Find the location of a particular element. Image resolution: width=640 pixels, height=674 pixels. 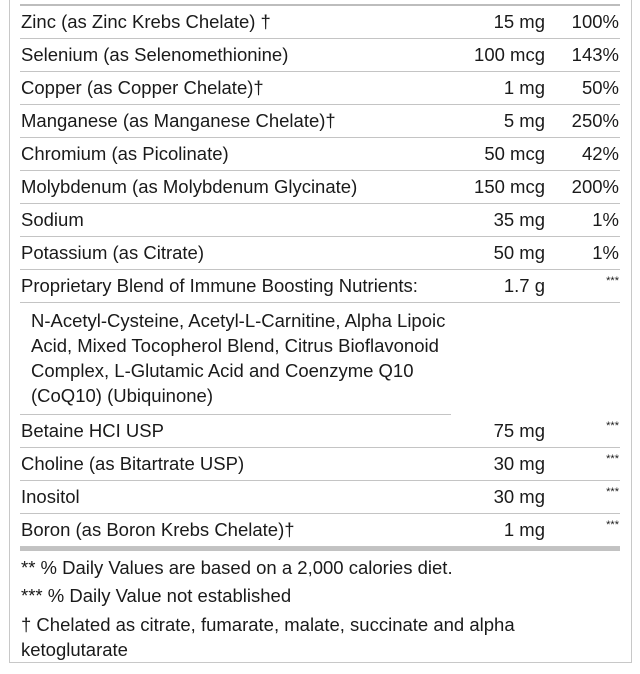

nutrient-name: Sodium is located at coordinates (52, 219).